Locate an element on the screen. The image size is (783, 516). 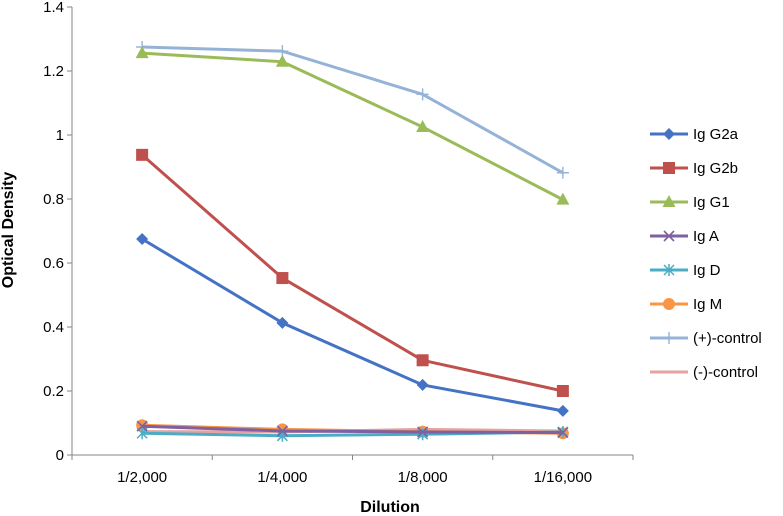
legend-marker-ig-g2a is located at coordinates (669, 134).